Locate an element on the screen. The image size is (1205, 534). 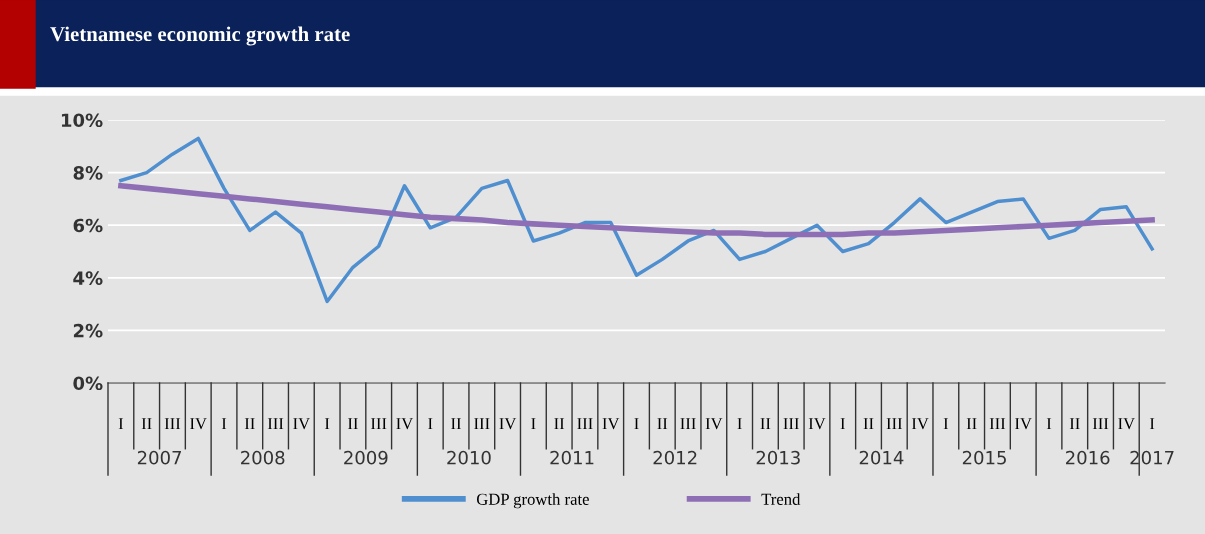
text: 2008 is located at coordinates (263, 457).